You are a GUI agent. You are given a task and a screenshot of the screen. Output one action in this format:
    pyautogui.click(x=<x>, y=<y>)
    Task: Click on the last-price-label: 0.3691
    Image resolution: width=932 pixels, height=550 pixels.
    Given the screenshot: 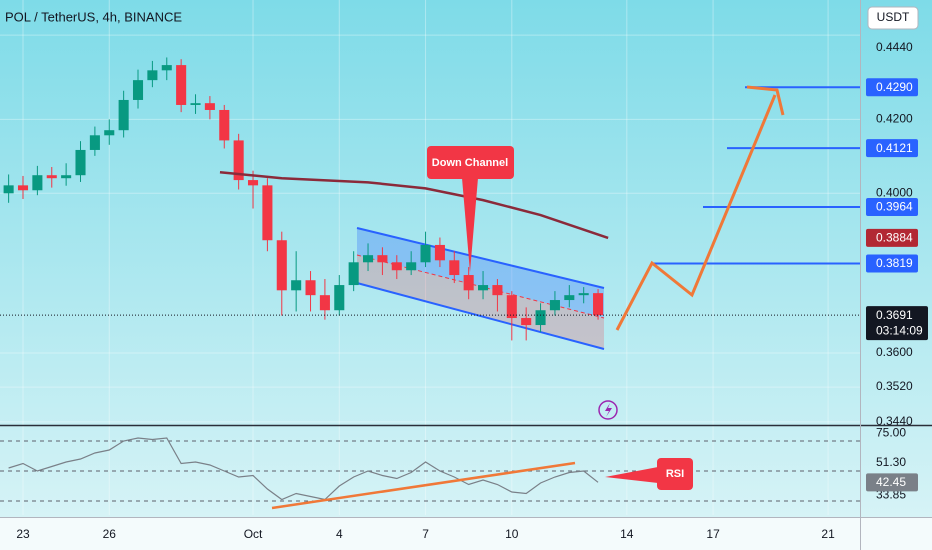 What is the action you would take?
    pyautogui.click(x=894, y=315)
    